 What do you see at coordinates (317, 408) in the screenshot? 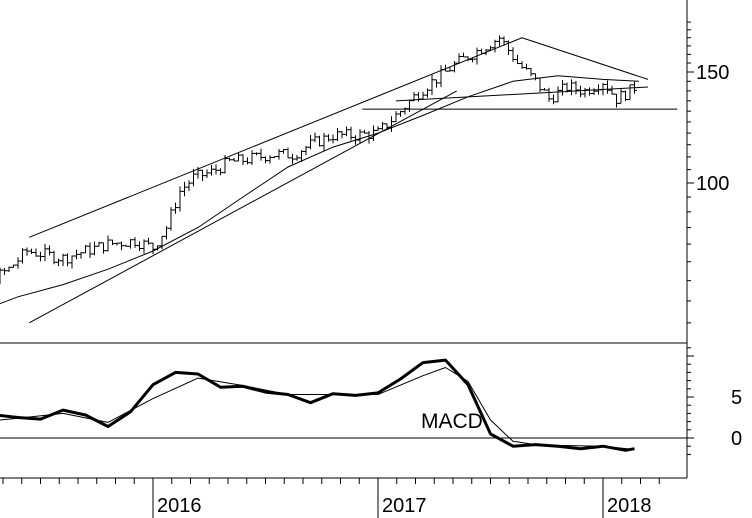
I see `signal-line` at bounding box center [317, 408].